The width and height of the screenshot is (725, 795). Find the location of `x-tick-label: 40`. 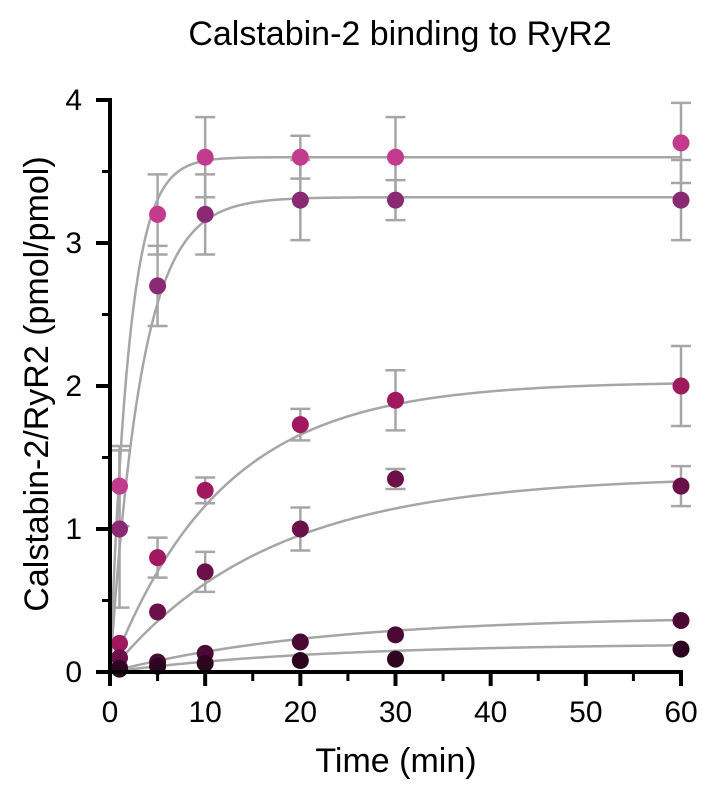

x-tick-label: 40 is located at coordinates (490, 712).